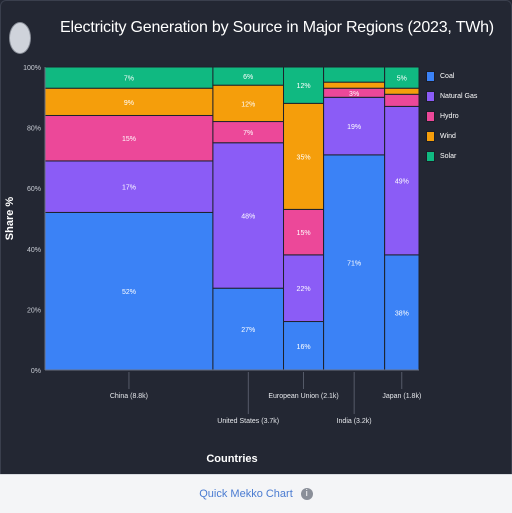 The height and width of the screenshot is (513, 512). I want to click on segment-label: 49%, so click(402, 182).